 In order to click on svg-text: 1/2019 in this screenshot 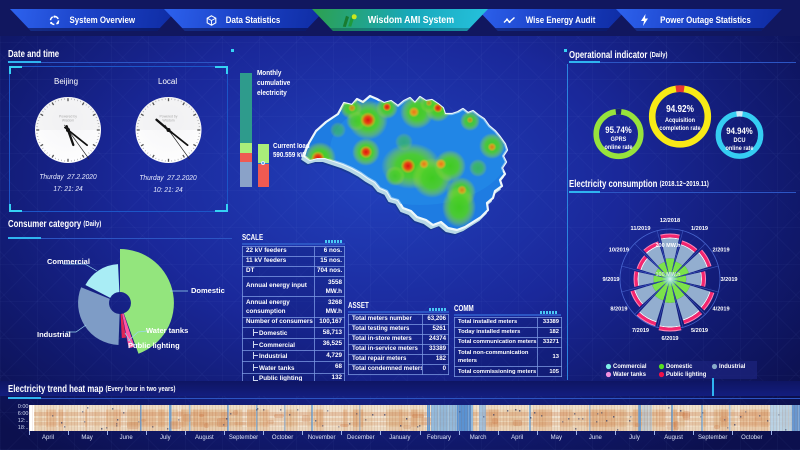, I will do `click(699, 229)`.